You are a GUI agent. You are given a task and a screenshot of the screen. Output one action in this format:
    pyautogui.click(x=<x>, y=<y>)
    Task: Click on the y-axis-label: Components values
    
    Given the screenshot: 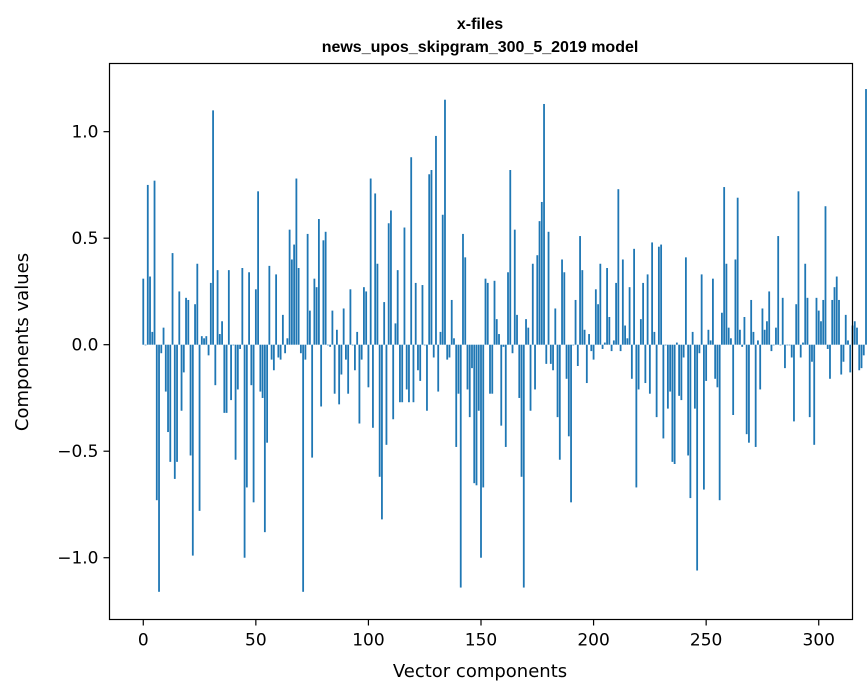 What is the action you would take?
    pyautogui.click(x=22, y=342)
    